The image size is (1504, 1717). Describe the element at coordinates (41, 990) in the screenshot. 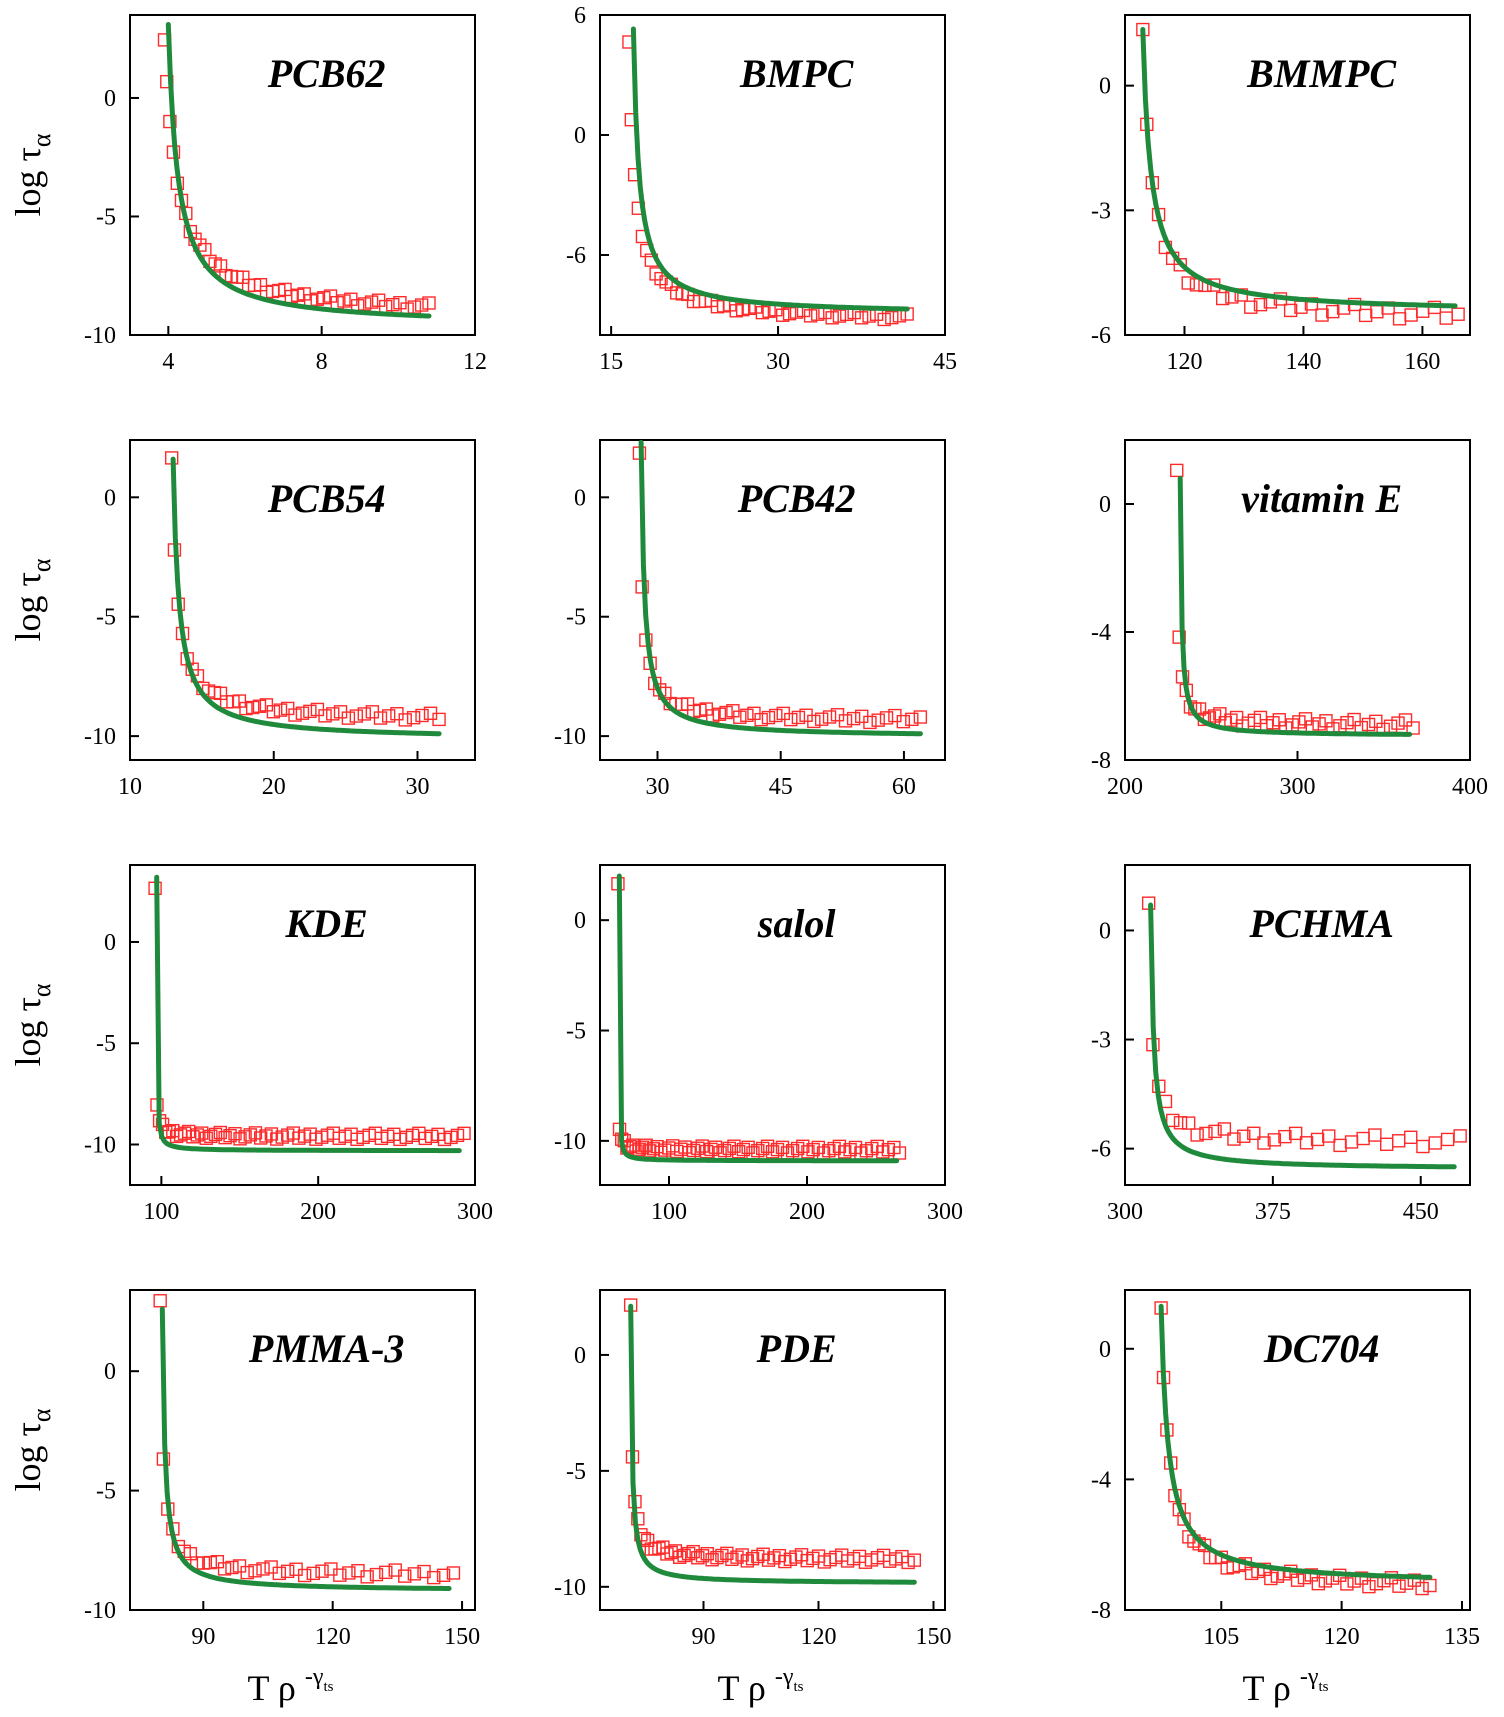

I see `y-axis-title-sub: α` at that location.